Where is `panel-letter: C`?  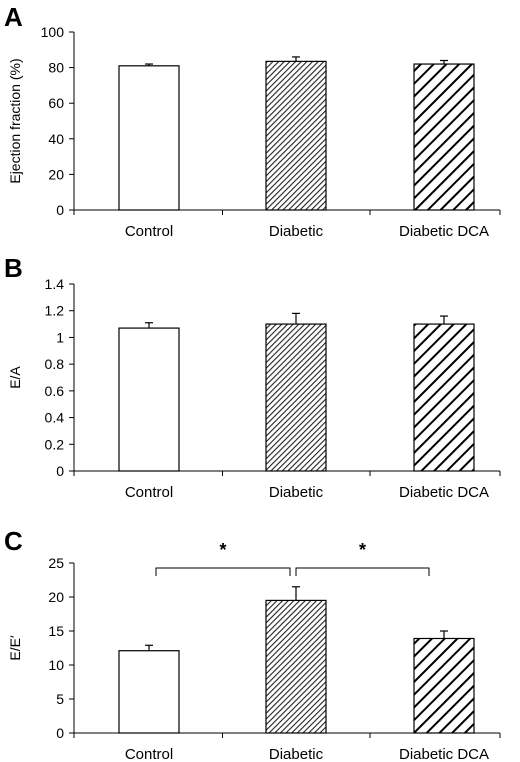
panel-letter: C is located at coordinates (13, 541).